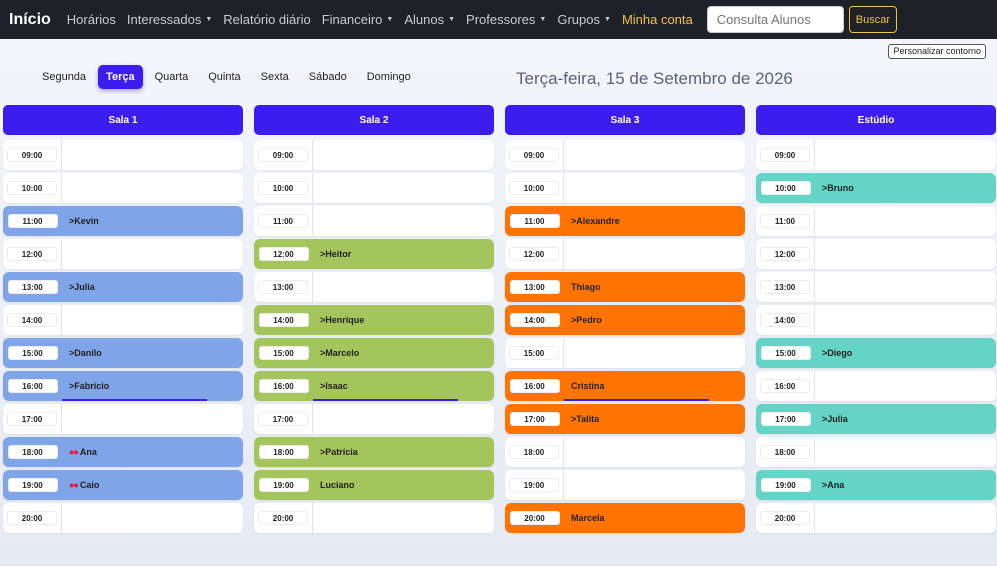 The width and height of the screenshot is (997, 571). What do you see at coordinates (283, 155) in the screenshot?
I see `time-label: 09:00` at bounding box center [283, 155].